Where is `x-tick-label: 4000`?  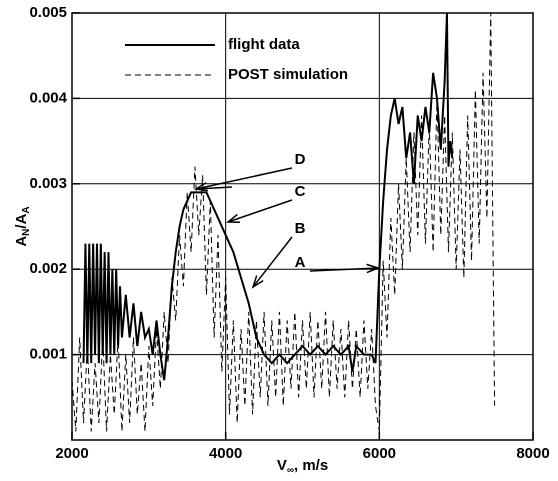
x-tick-label: 4000 is located at coordinates (225, 453).